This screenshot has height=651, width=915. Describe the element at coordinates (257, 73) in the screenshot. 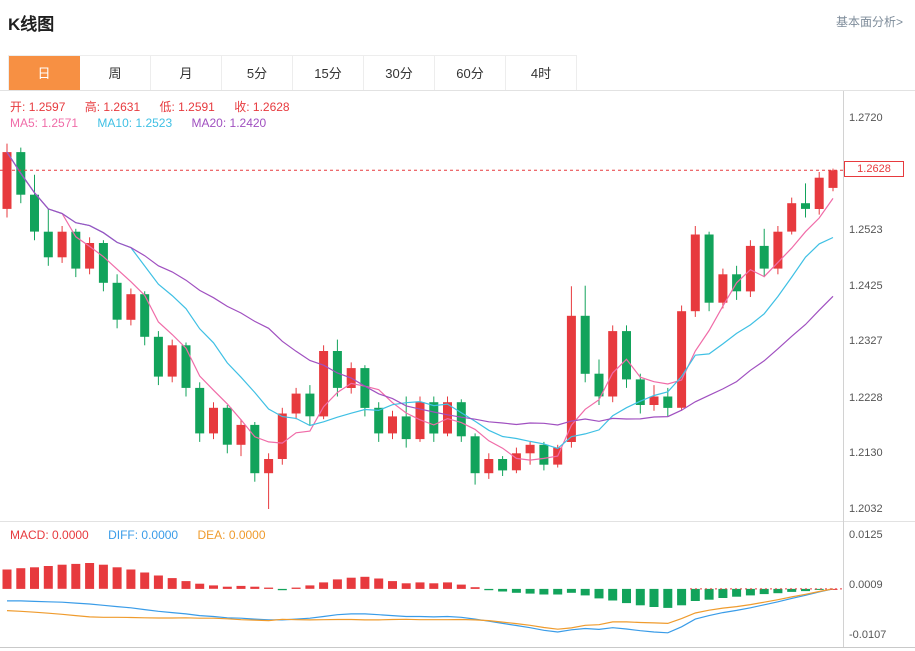

I see `tab-5min: 5分` at that location.